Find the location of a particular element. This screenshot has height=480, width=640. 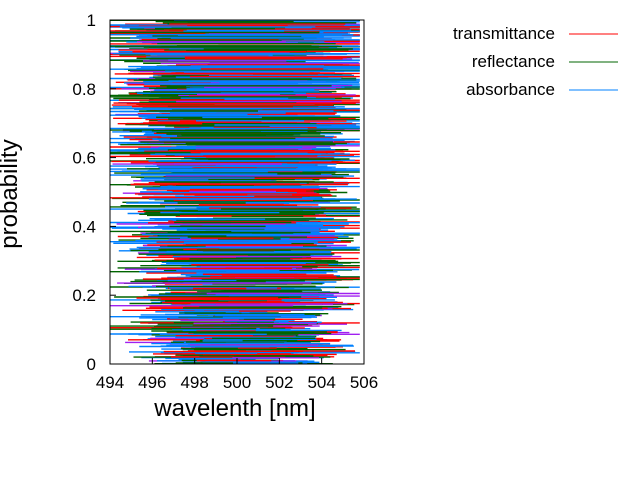

x-tick-label: 494 is located at coordinates (110, 382).